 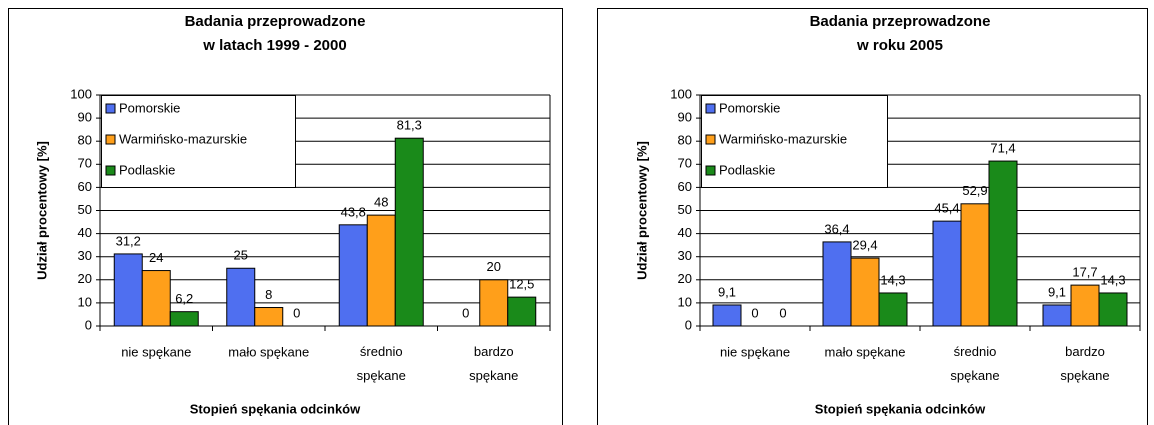 I want to click on value-label: 8, so click(x=268, y=294).